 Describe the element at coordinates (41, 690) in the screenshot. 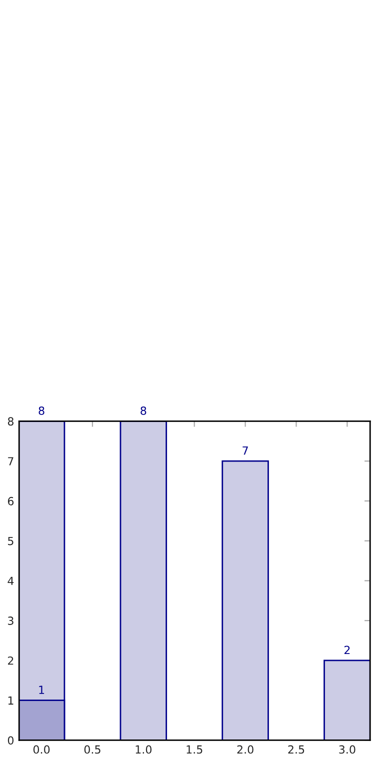

I see `data-label: 1` at that location.